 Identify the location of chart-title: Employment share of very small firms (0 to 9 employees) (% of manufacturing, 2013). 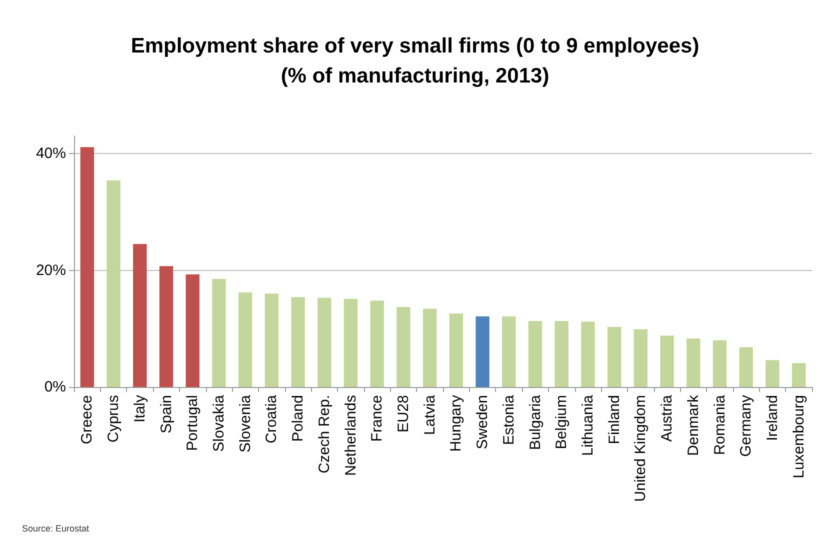
(415, 61).